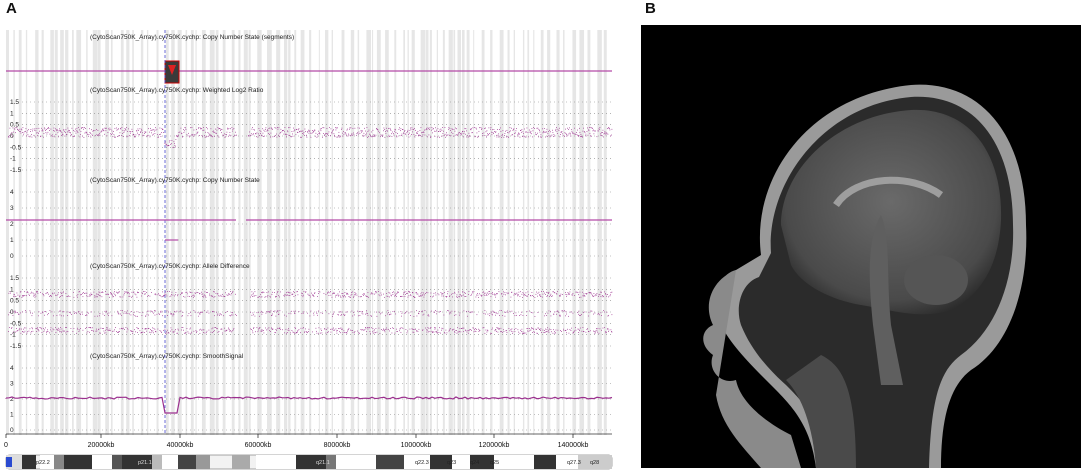  Describe the element at coordinates (574, 463) in the screenshot. I see `ideogram-band-label: q27.3` at that location.